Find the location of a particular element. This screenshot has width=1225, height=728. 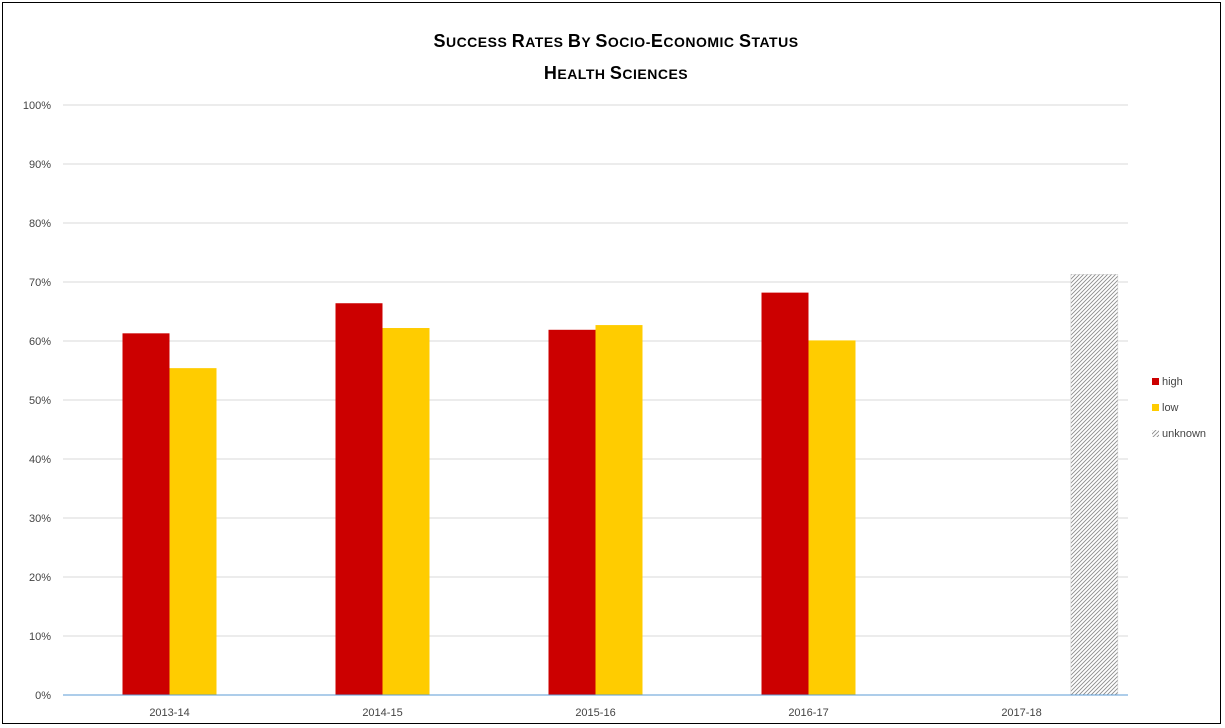

y-tick-label: 10% is located at coordinates (40, 637).